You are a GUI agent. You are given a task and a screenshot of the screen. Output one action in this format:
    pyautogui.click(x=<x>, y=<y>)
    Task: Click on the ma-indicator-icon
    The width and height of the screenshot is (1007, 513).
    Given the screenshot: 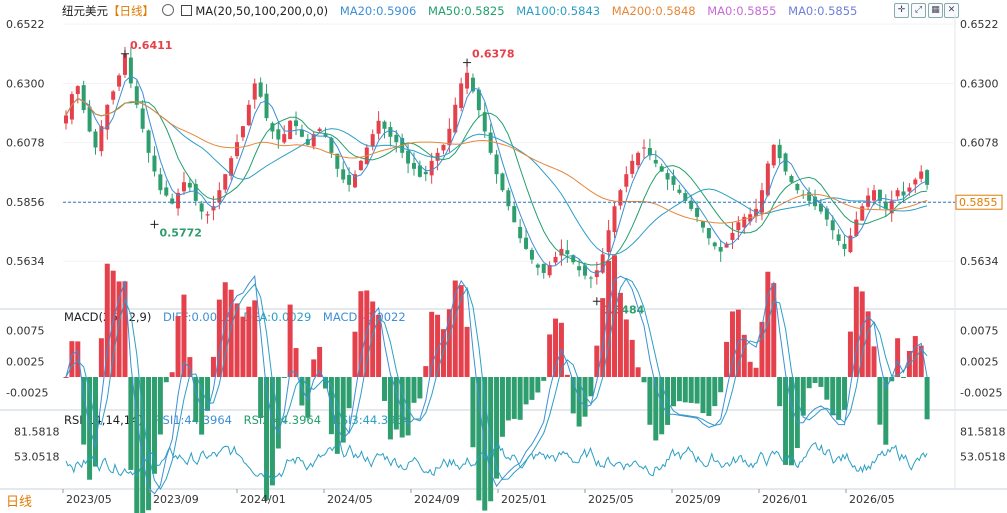 What is the action you would take?
    pyautogui.click(x=187, y=10)
    